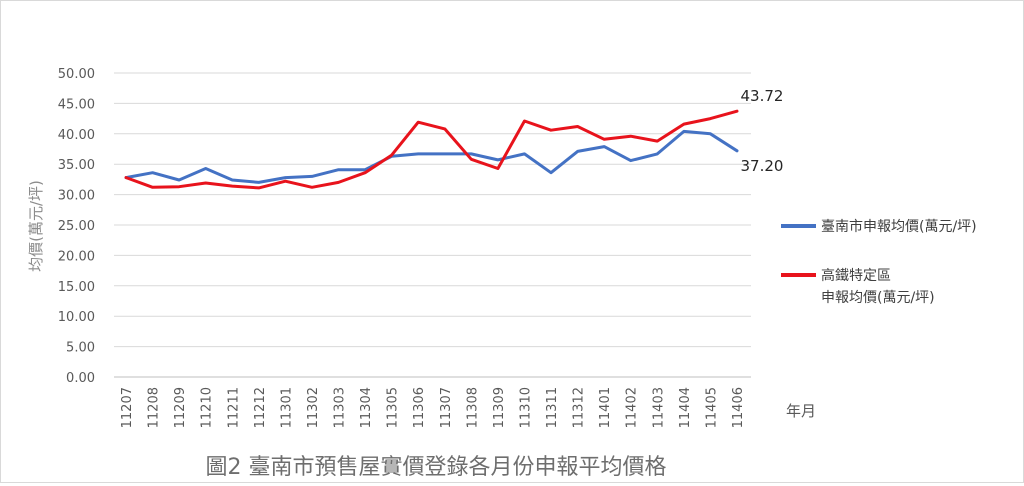 The height and width of the screenshot is (486, 1024). Describe the element at coordinates (36, 226) in the screenshot. I see `y-axis-label: 均價(萬元/坪)` at that location.